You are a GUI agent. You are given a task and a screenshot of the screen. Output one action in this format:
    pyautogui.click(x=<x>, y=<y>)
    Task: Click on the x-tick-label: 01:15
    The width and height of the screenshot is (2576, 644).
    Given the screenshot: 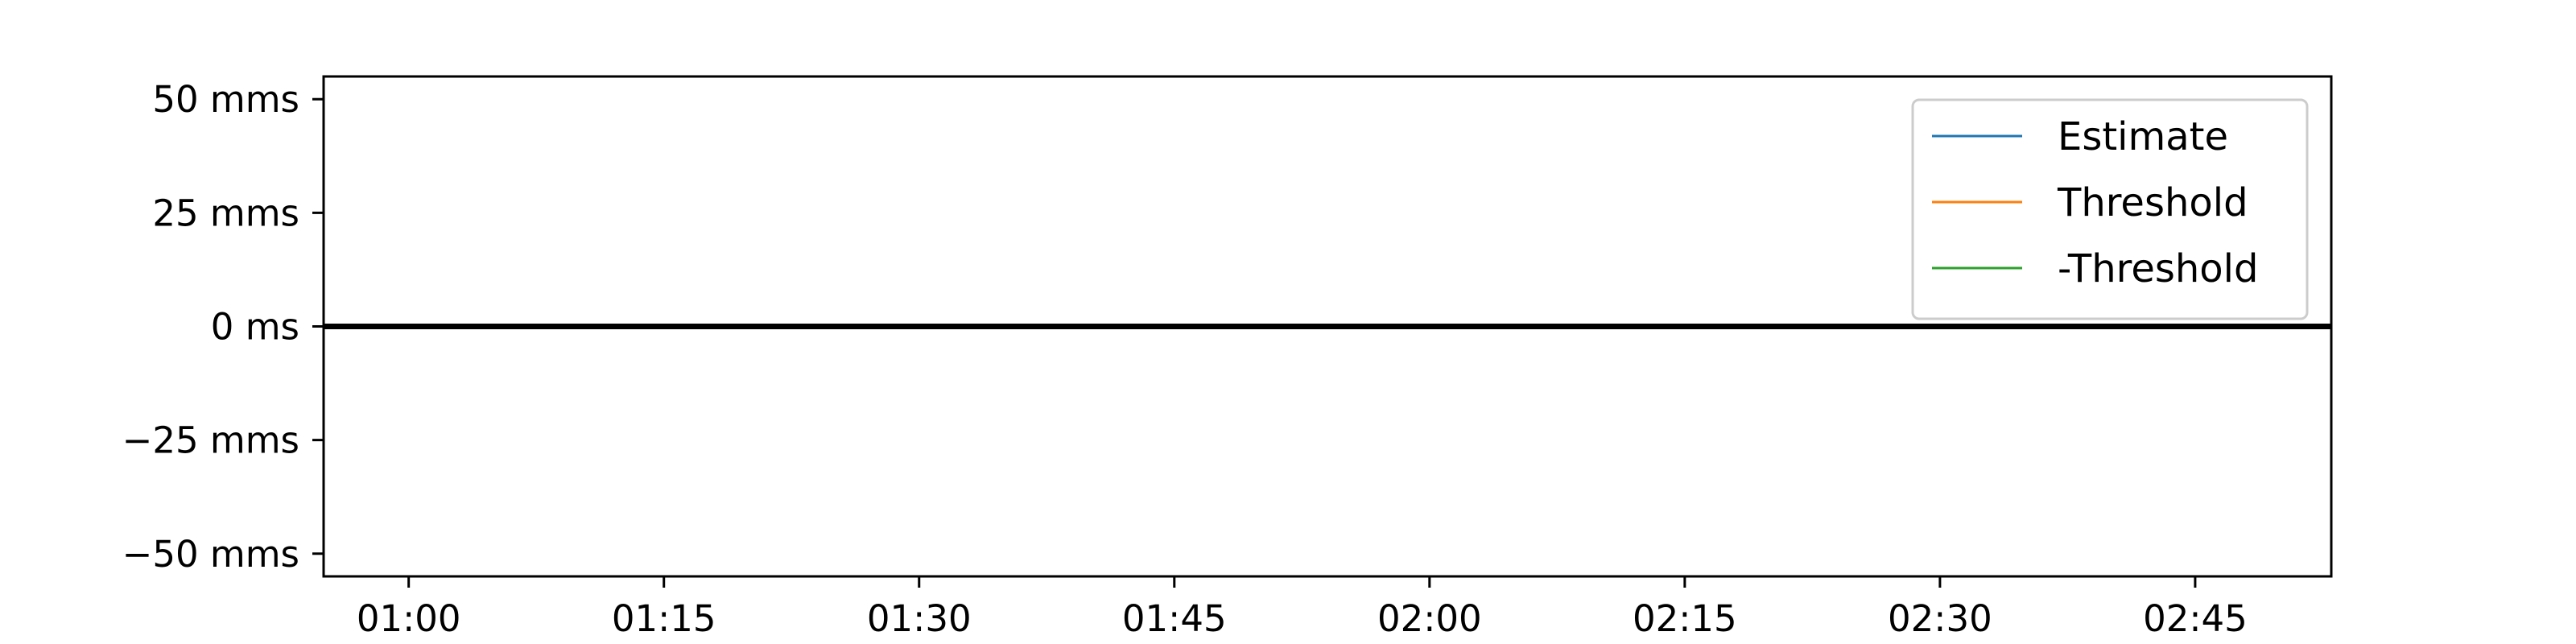 What is the action you would take?
    pyautogui.click(x=664, y=618)
    